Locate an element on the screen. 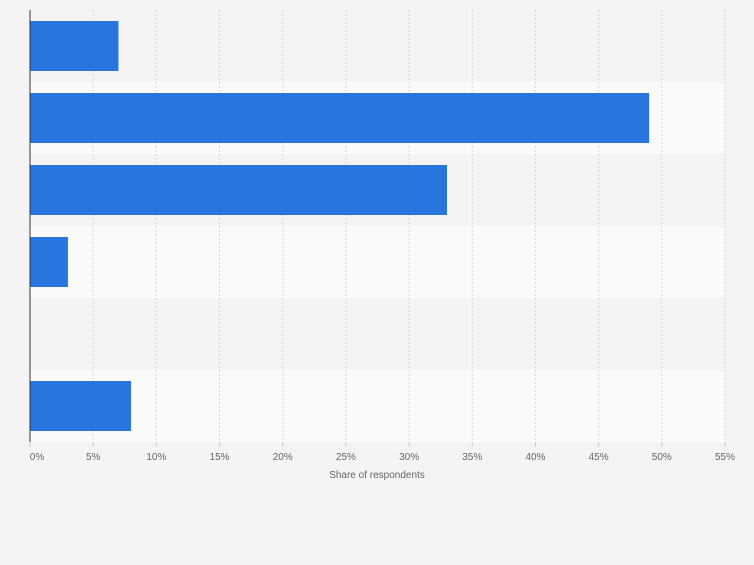 The image size is (754, 565). x-tick-label: 45% is located at coordinates (599, 457).